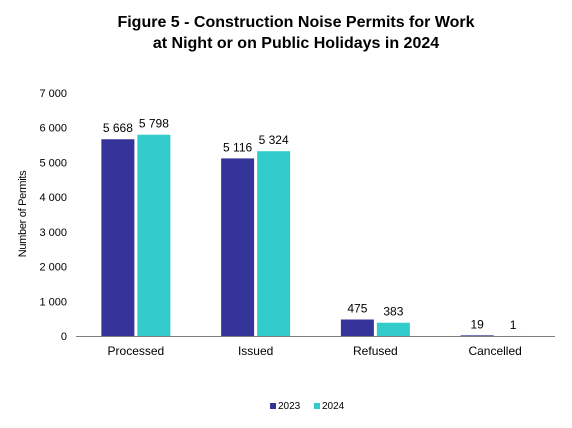  Describe the element at coordinates (238, 247) in the screenshot. I see `bar-2023-issued` at that location.